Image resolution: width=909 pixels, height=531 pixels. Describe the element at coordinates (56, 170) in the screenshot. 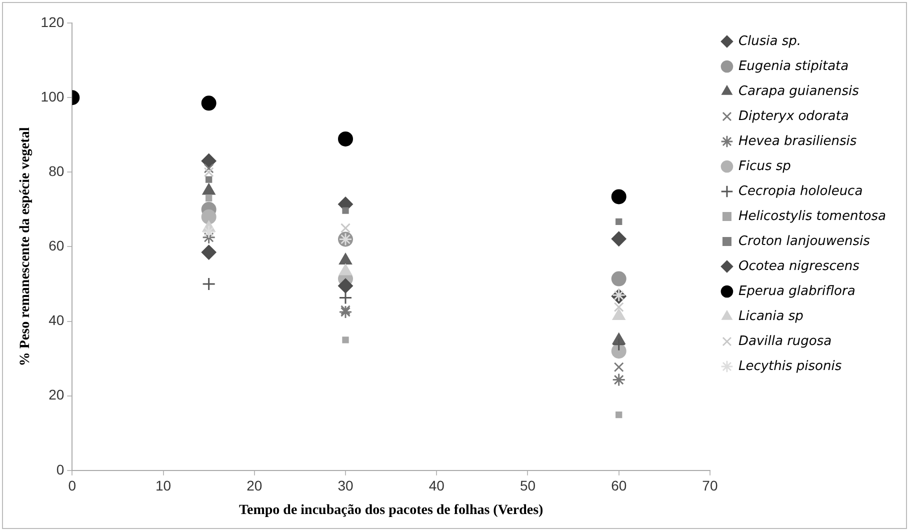

I see `y-tick-label: 80` at that location.